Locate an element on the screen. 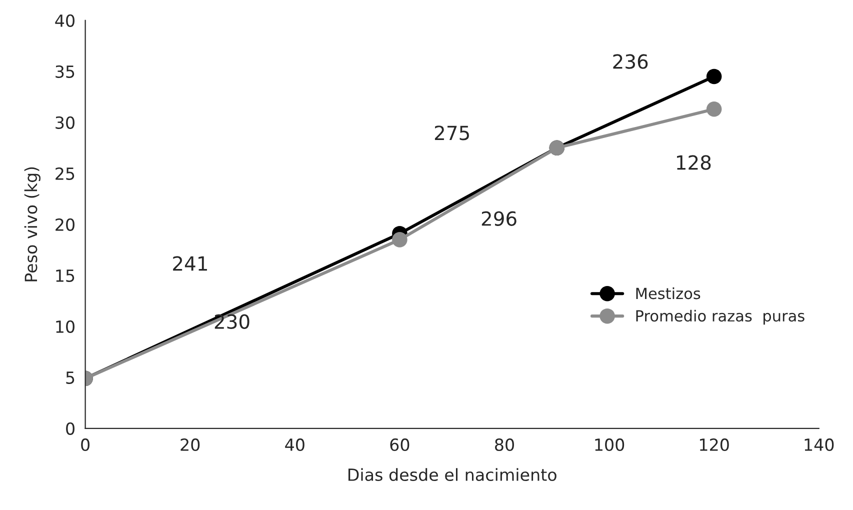  annotation: 236 is located at coordinates (630, 61).